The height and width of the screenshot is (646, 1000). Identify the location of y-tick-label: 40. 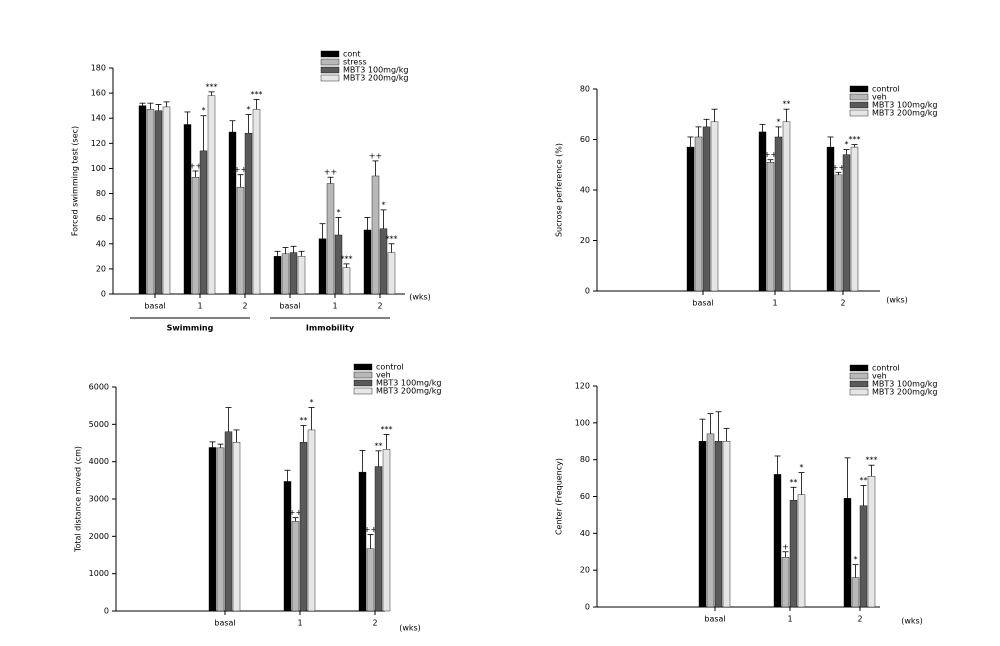
(101, 243).